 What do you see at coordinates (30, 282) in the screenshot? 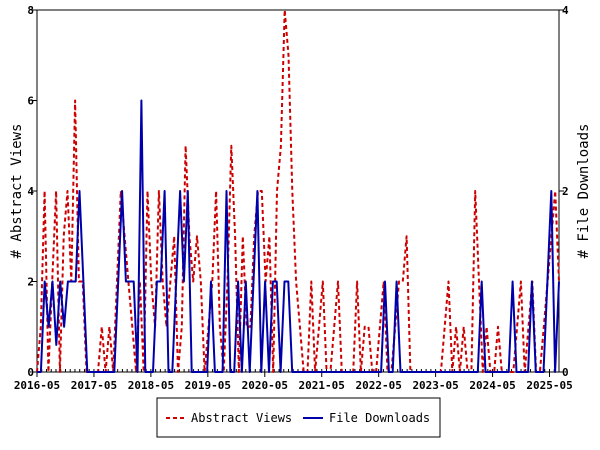
I see `y-tick-label: 2` at bounding box center [30, 282].